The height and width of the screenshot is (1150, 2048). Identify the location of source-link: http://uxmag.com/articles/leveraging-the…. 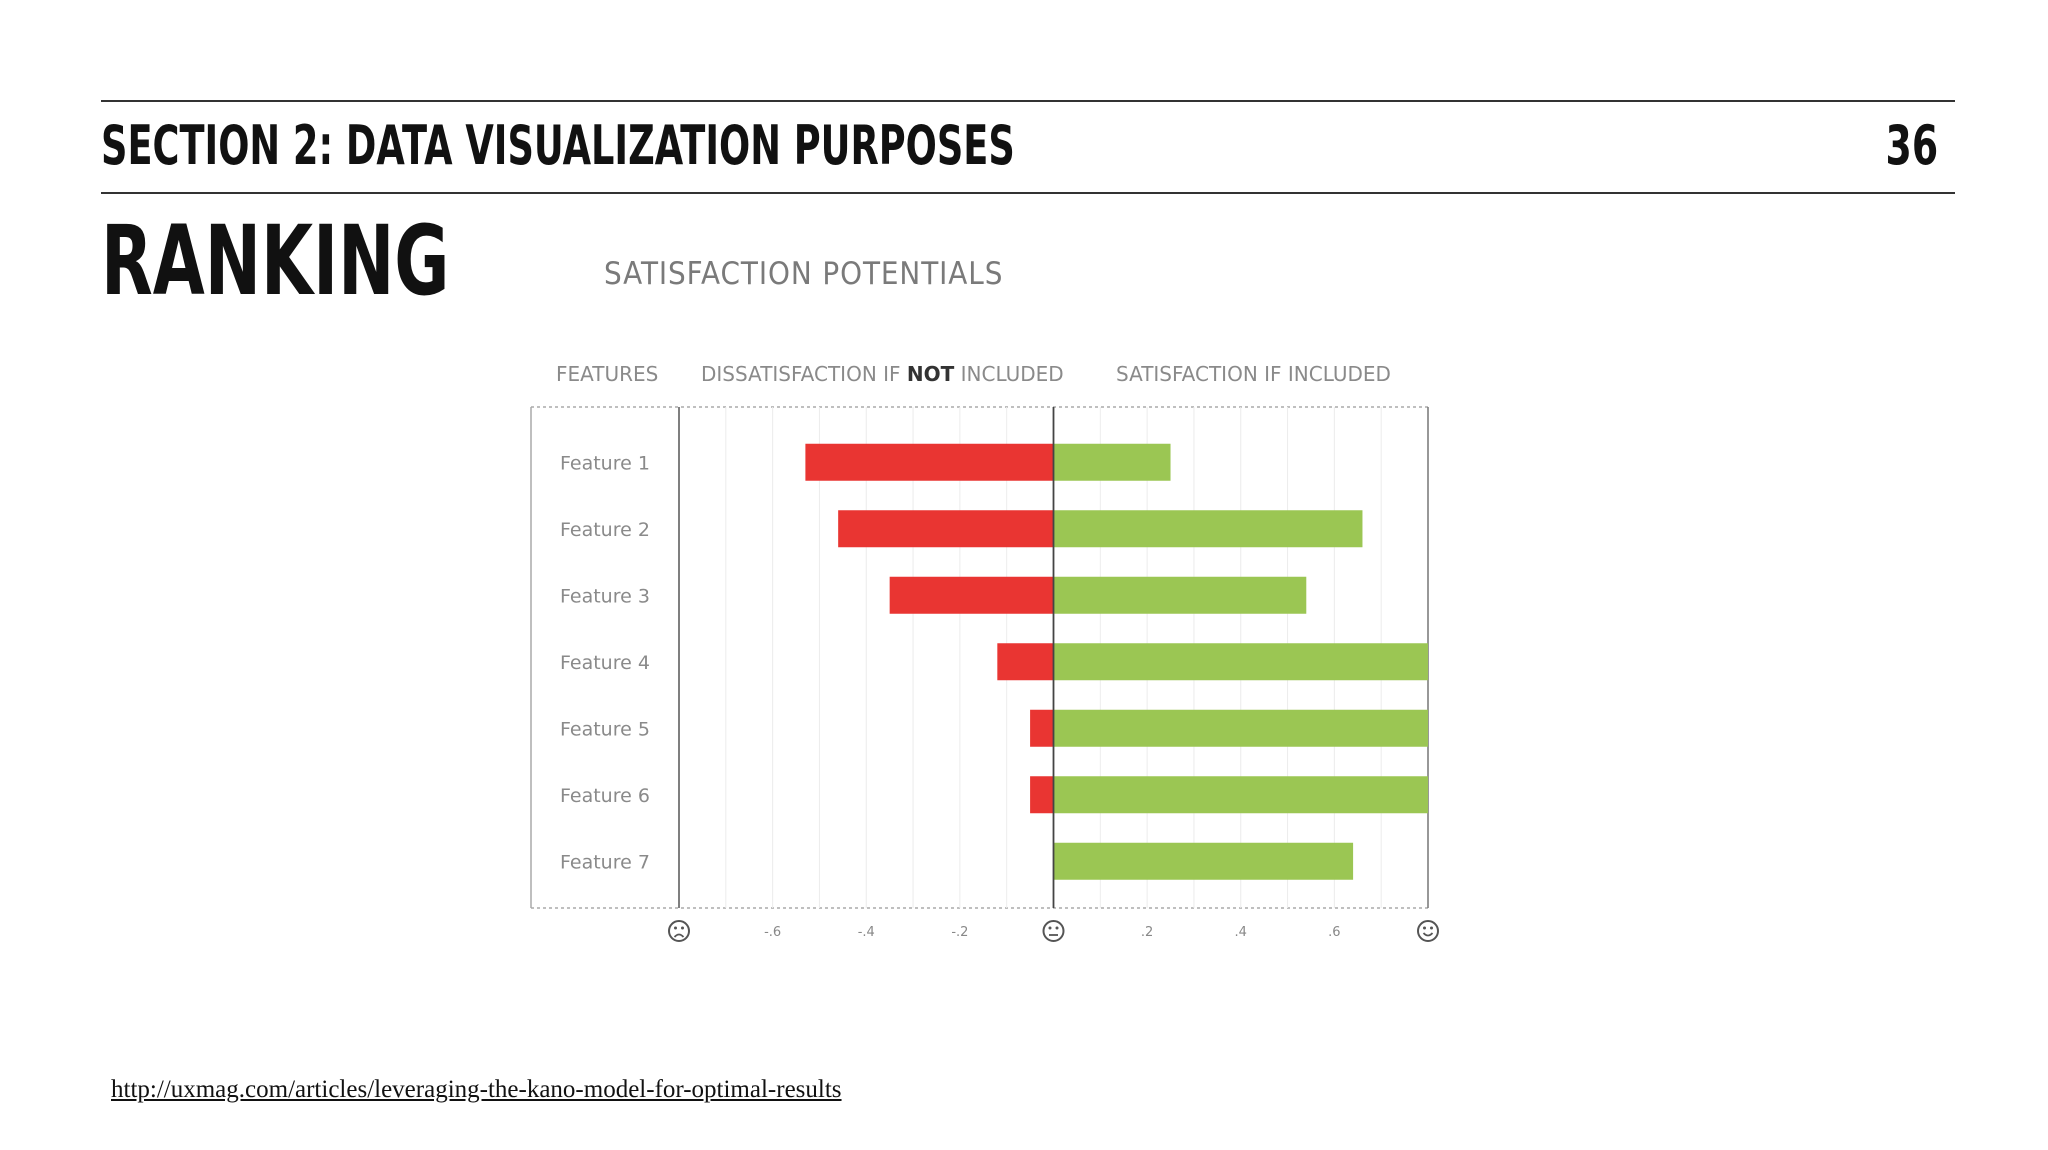
(476, 1089).